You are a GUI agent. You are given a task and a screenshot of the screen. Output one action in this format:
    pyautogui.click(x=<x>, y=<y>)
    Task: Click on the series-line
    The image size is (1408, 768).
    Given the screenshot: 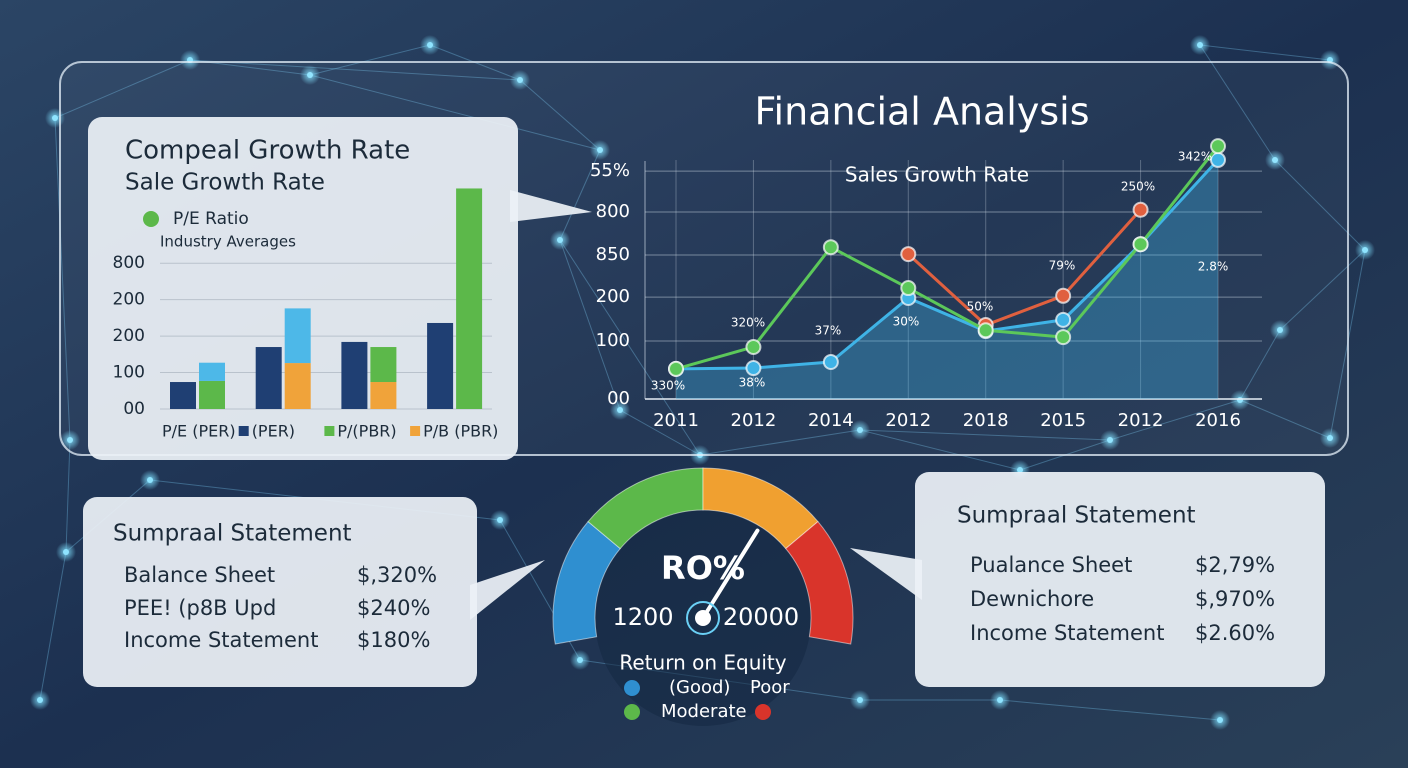 What is the action you would take?
    pyautogui.click(x=947, y=258)
    